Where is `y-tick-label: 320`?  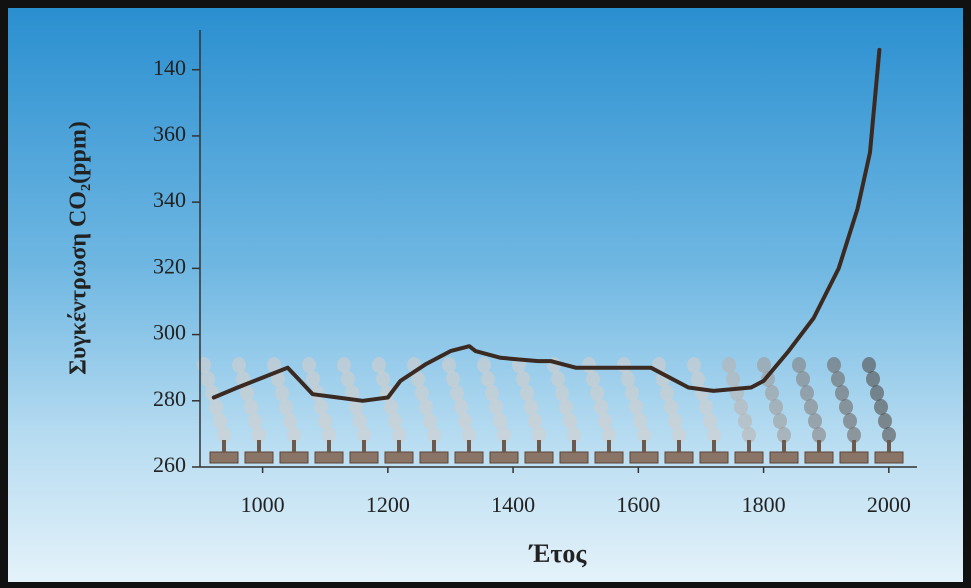
y-tick-label: 320 is located at coordinates (169, 265).